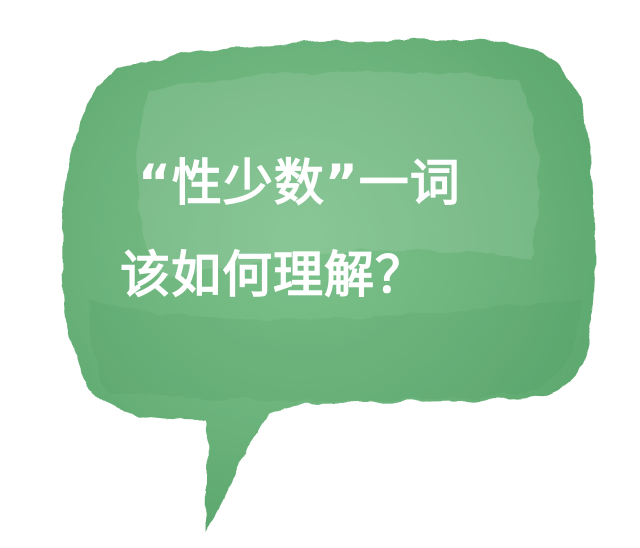  Describe the element at coordinates (273, 275) in the screenshot. I see `bubble-text-line-2: 该如何理解？` at that location.